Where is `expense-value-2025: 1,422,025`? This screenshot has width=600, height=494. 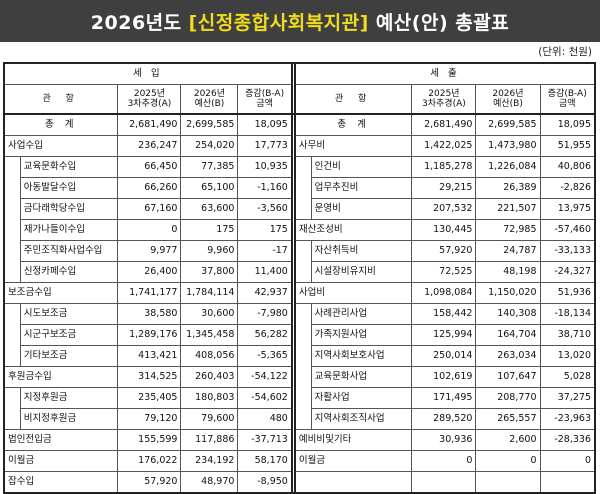 expense-value-2025: 1,422,025 is located at coordinates (444, 146).